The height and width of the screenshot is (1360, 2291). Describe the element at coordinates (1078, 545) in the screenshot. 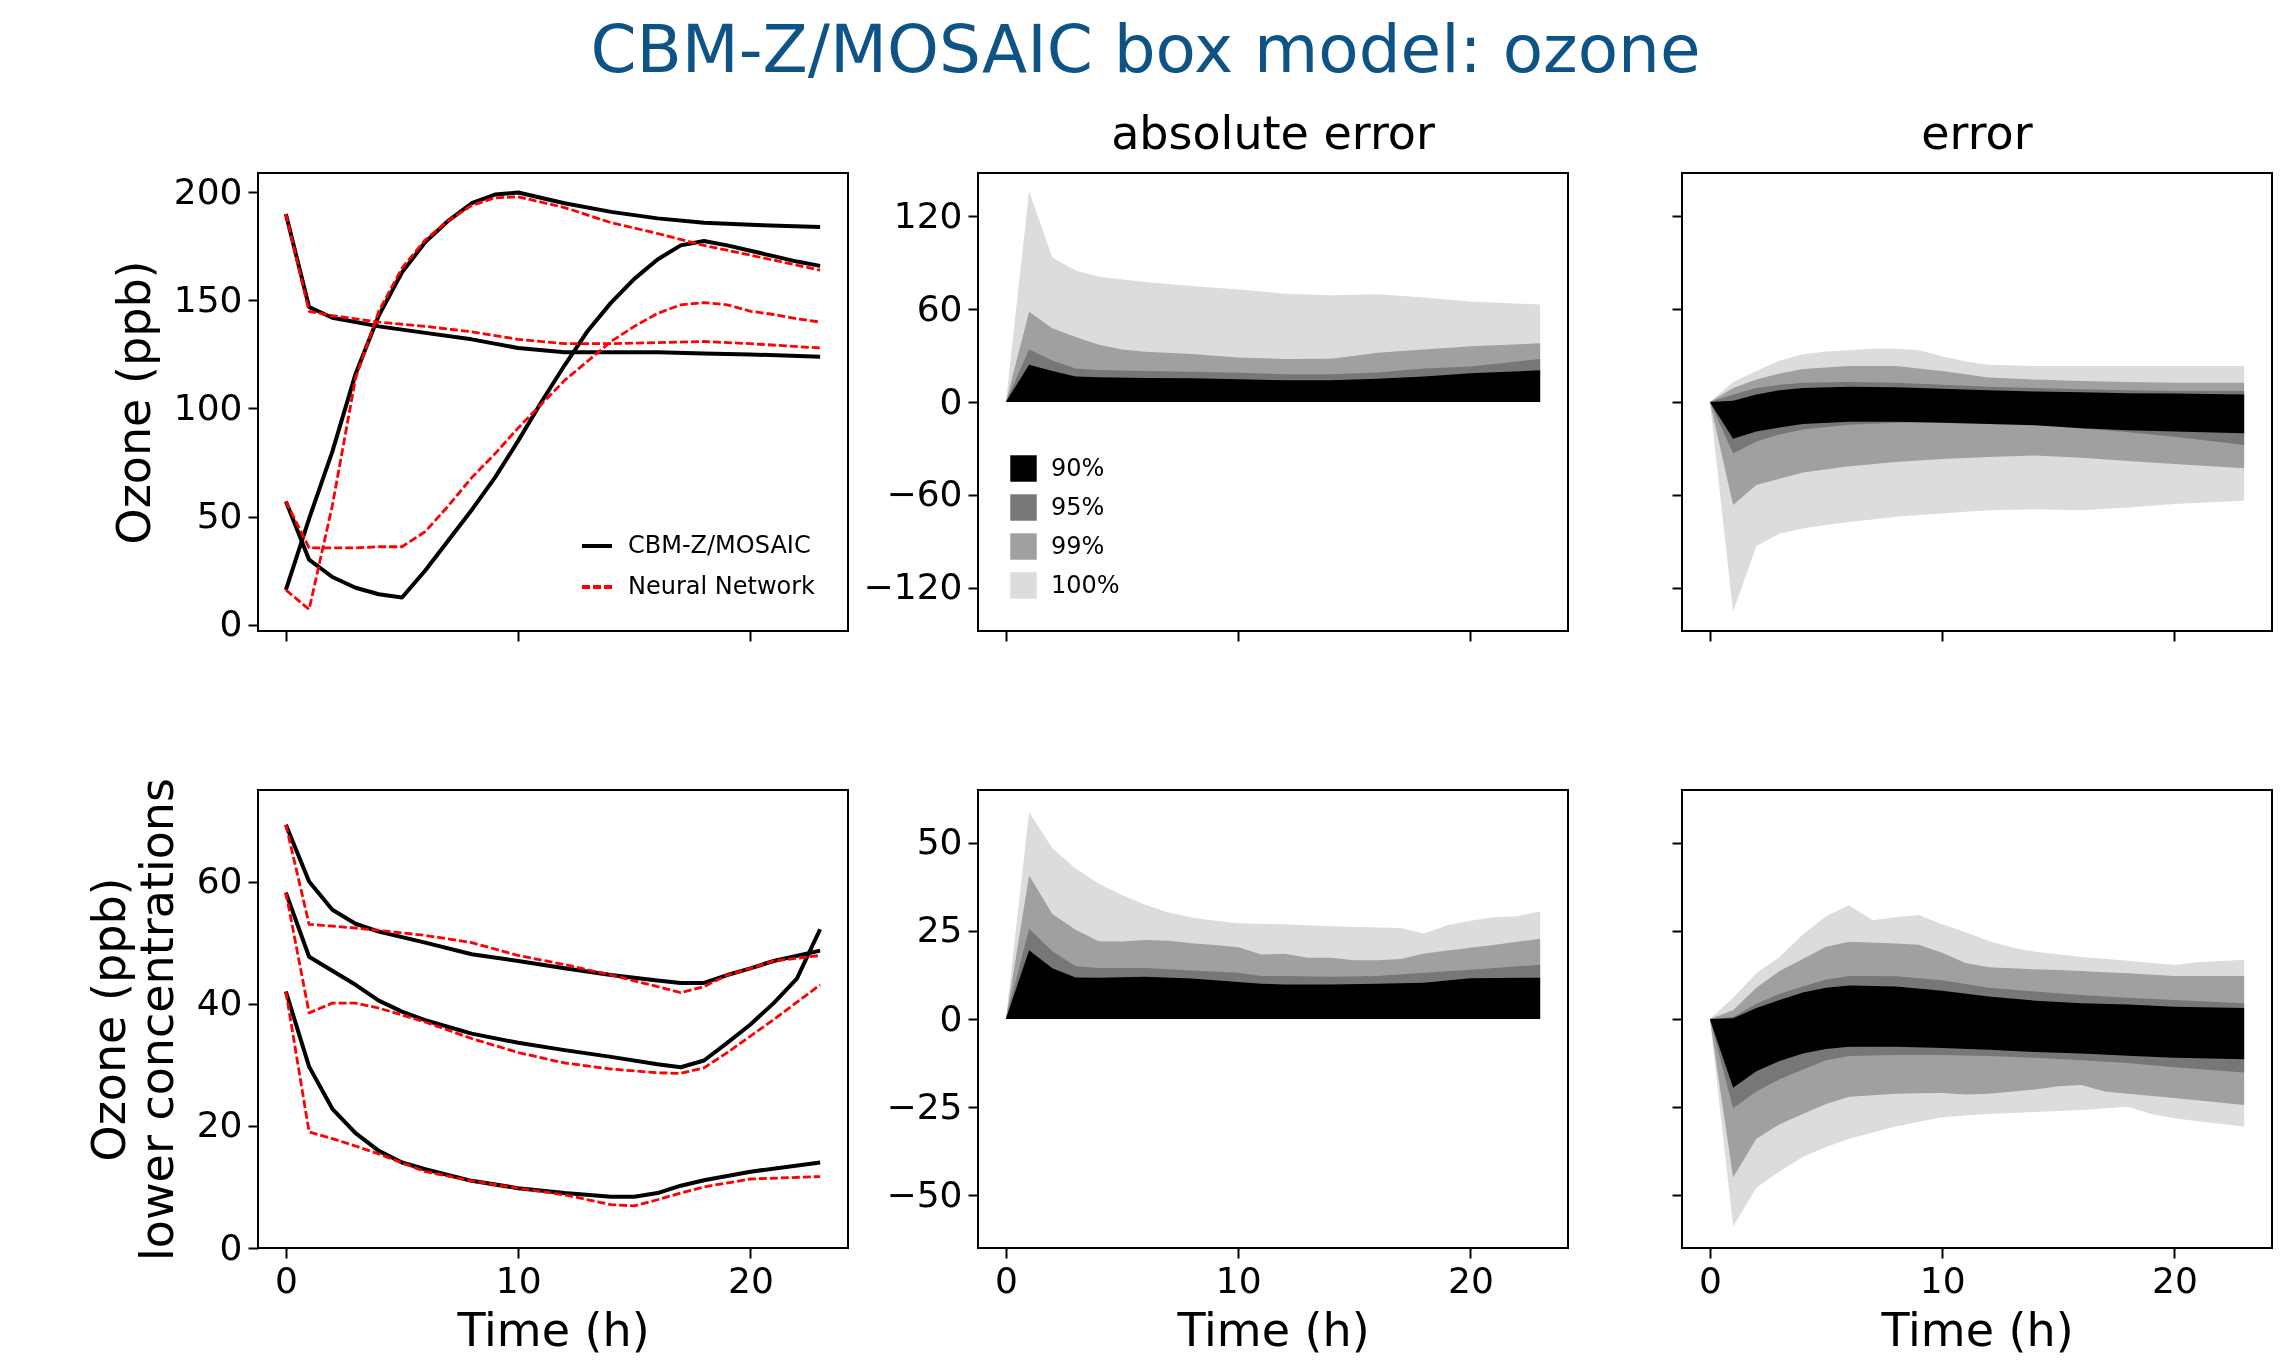

I see `legend-label: 99%` at that location.